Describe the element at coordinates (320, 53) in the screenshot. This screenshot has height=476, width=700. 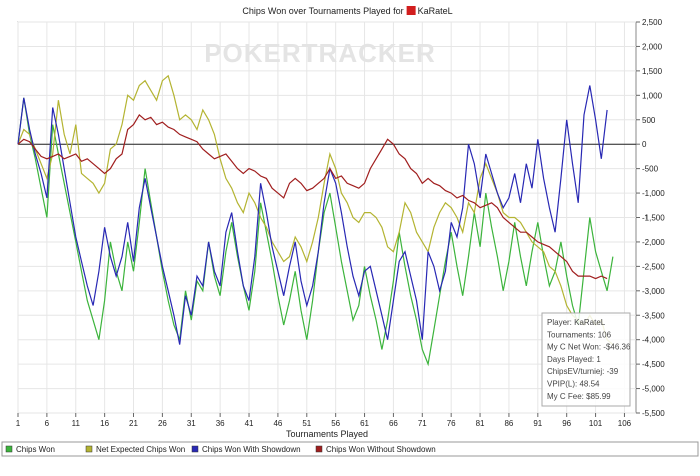
I see `pokertracker-watermark: POKERTRACKER` at that location.